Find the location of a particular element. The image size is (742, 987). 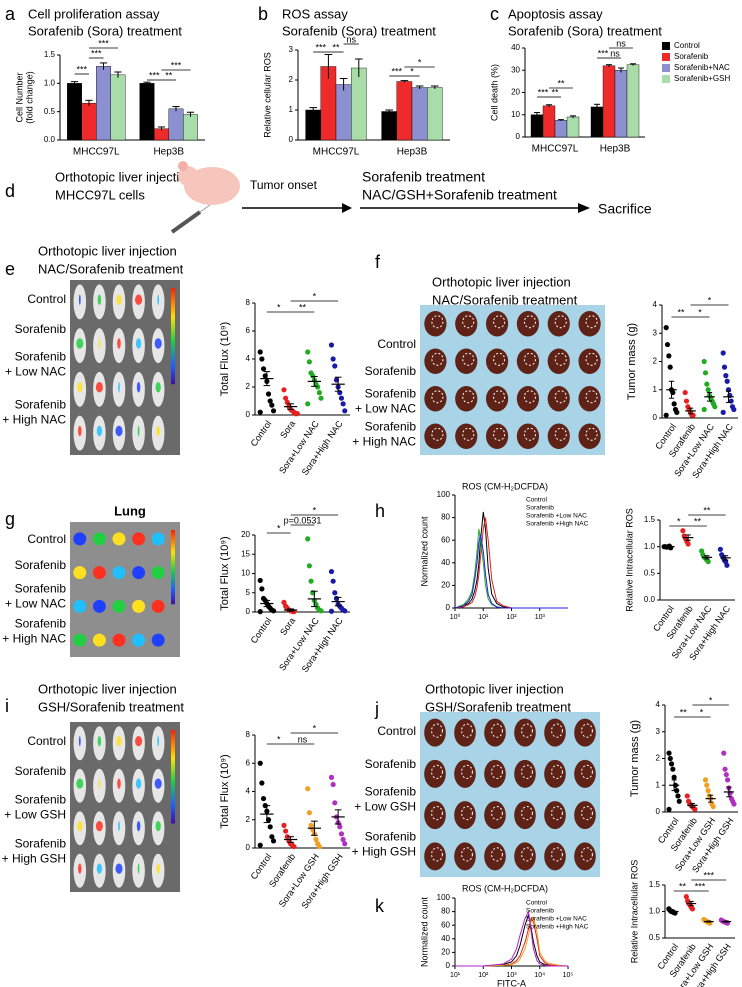

x-tick-label: 10³ is located at coordinates (540, 617).